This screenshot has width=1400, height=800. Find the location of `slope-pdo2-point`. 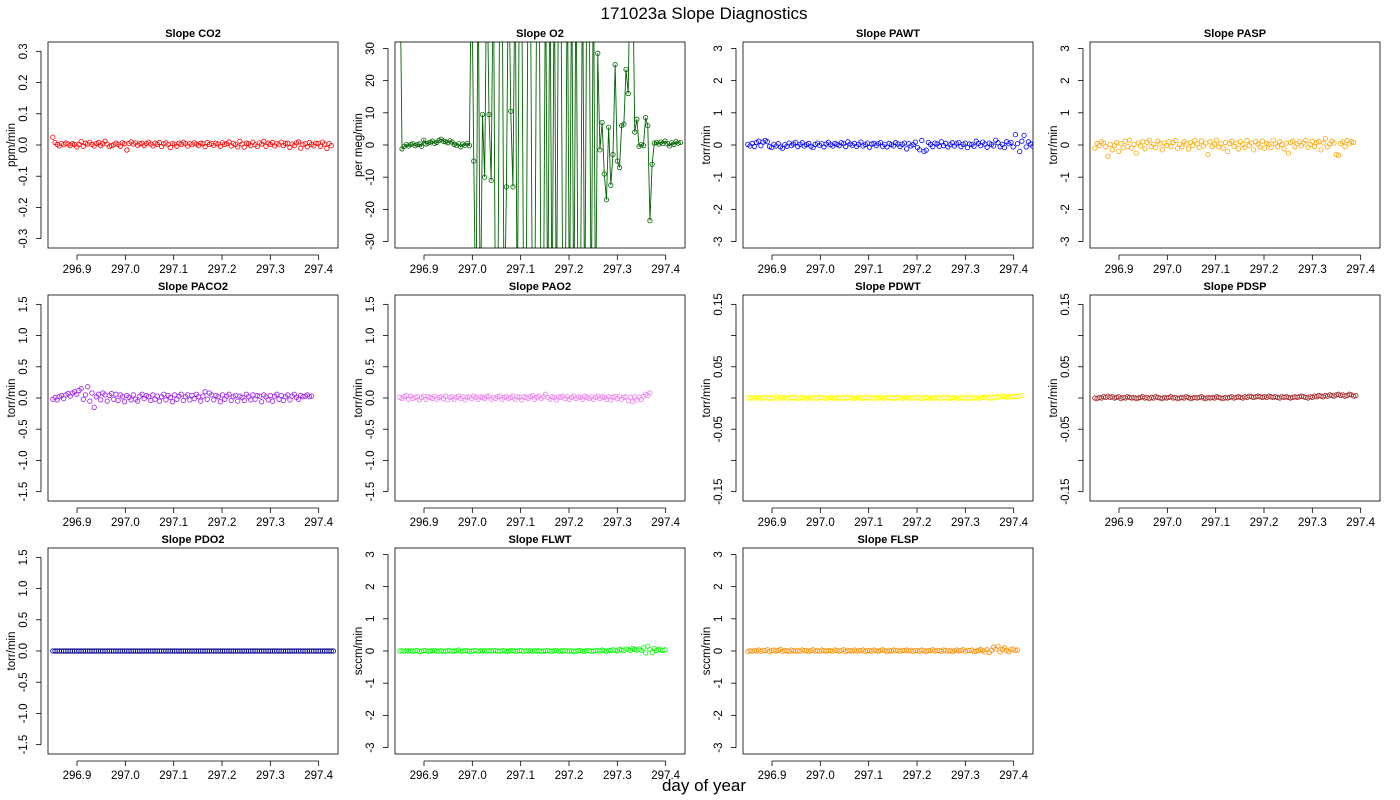

slope-pdo2-point is located at coordinates (333, 651).